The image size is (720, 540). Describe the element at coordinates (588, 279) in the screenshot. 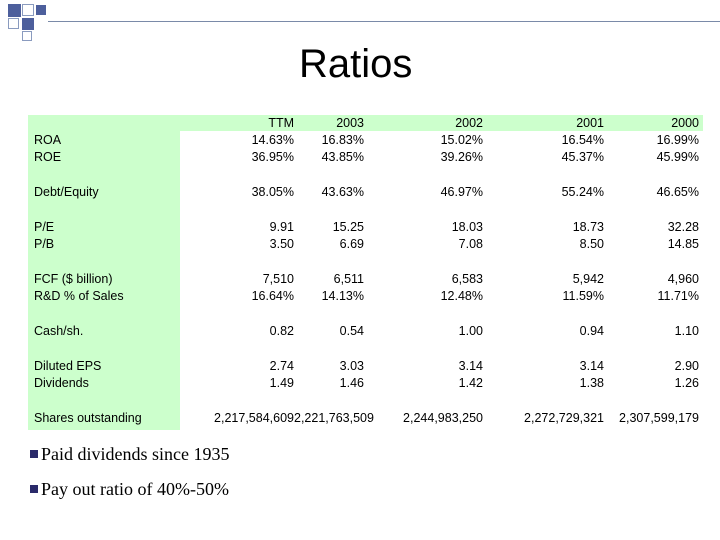

I see `table-cell: 5,942` at that location.